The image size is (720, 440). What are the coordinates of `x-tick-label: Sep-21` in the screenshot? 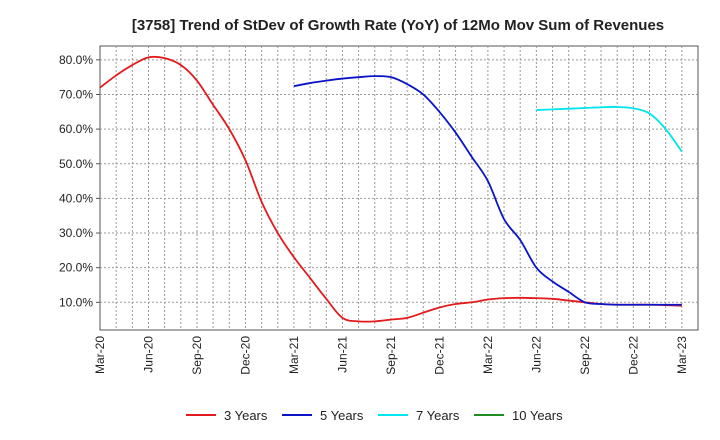 It's located at (391, 355).